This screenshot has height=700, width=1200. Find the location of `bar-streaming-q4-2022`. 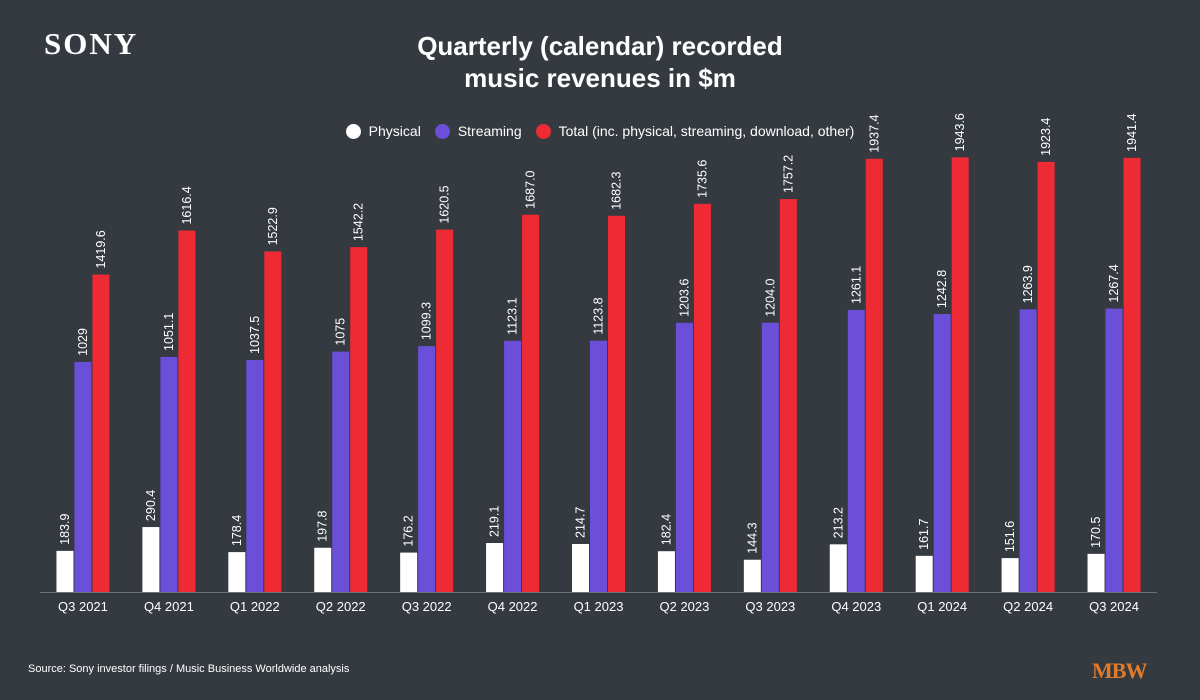

bar-streaming-q4-2022 is located at coordinates (513, 466).